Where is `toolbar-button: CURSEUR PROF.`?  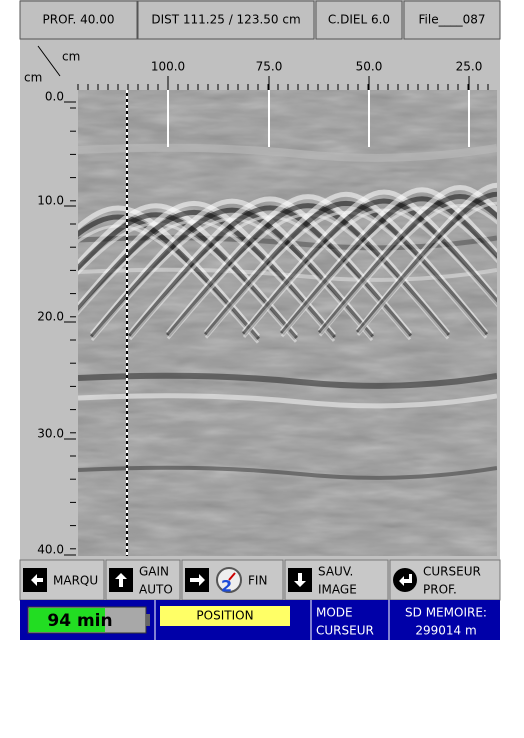
toolbar-button: CURSEUR PROF. is located at coordinates (445, 580).